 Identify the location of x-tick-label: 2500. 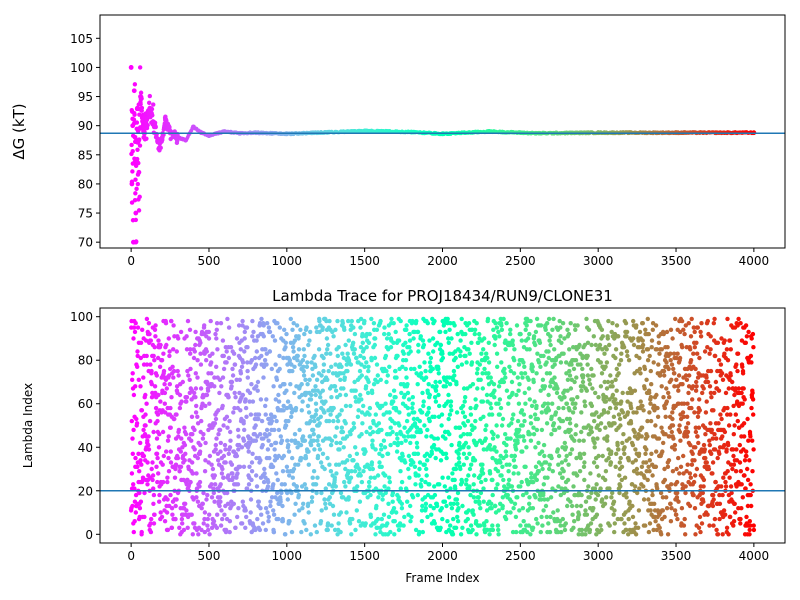
(520, 261).